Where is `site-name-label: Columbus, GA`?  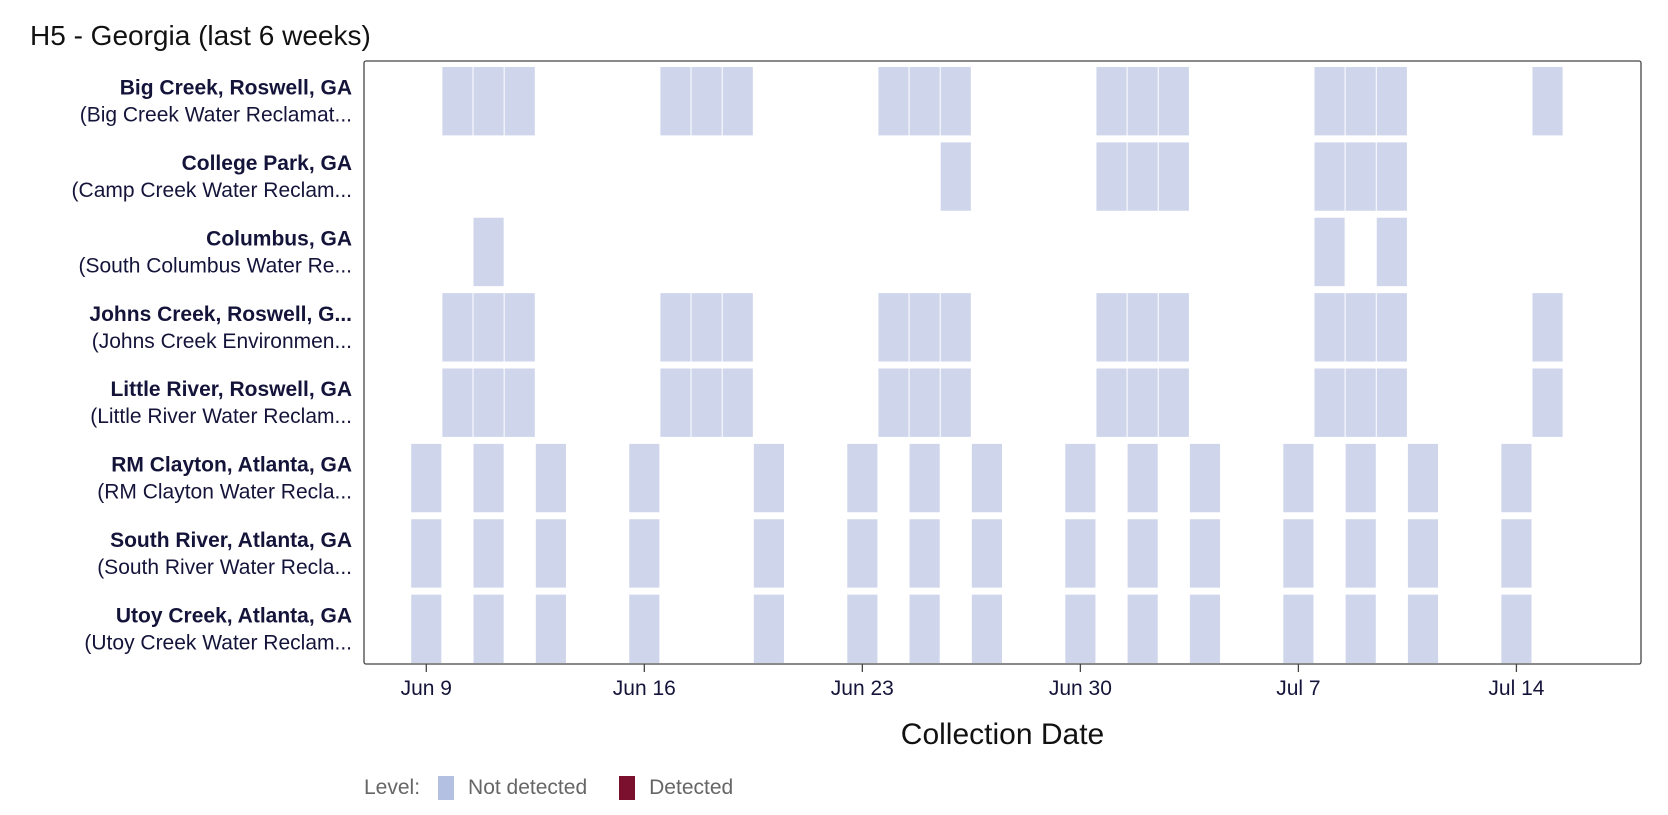 site-name-label: Columbus, GA is located at coordinates (279, 238).